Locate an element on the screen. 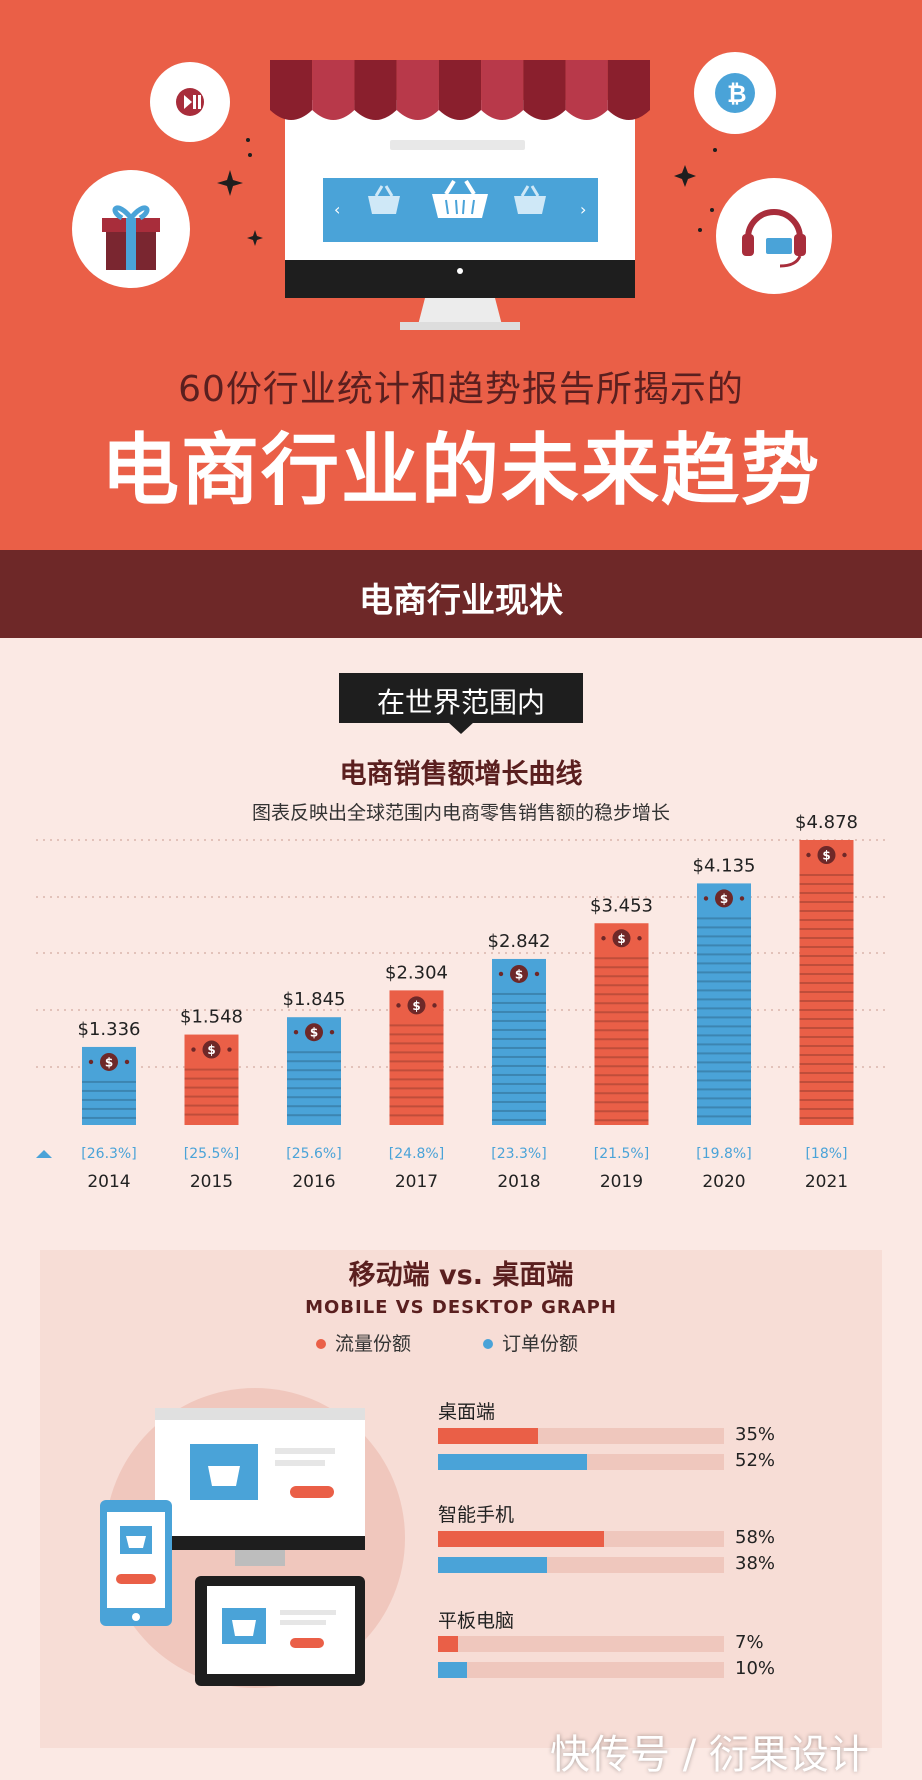  bitcoin-icon: ₿ is located at coordinates (735, 93).